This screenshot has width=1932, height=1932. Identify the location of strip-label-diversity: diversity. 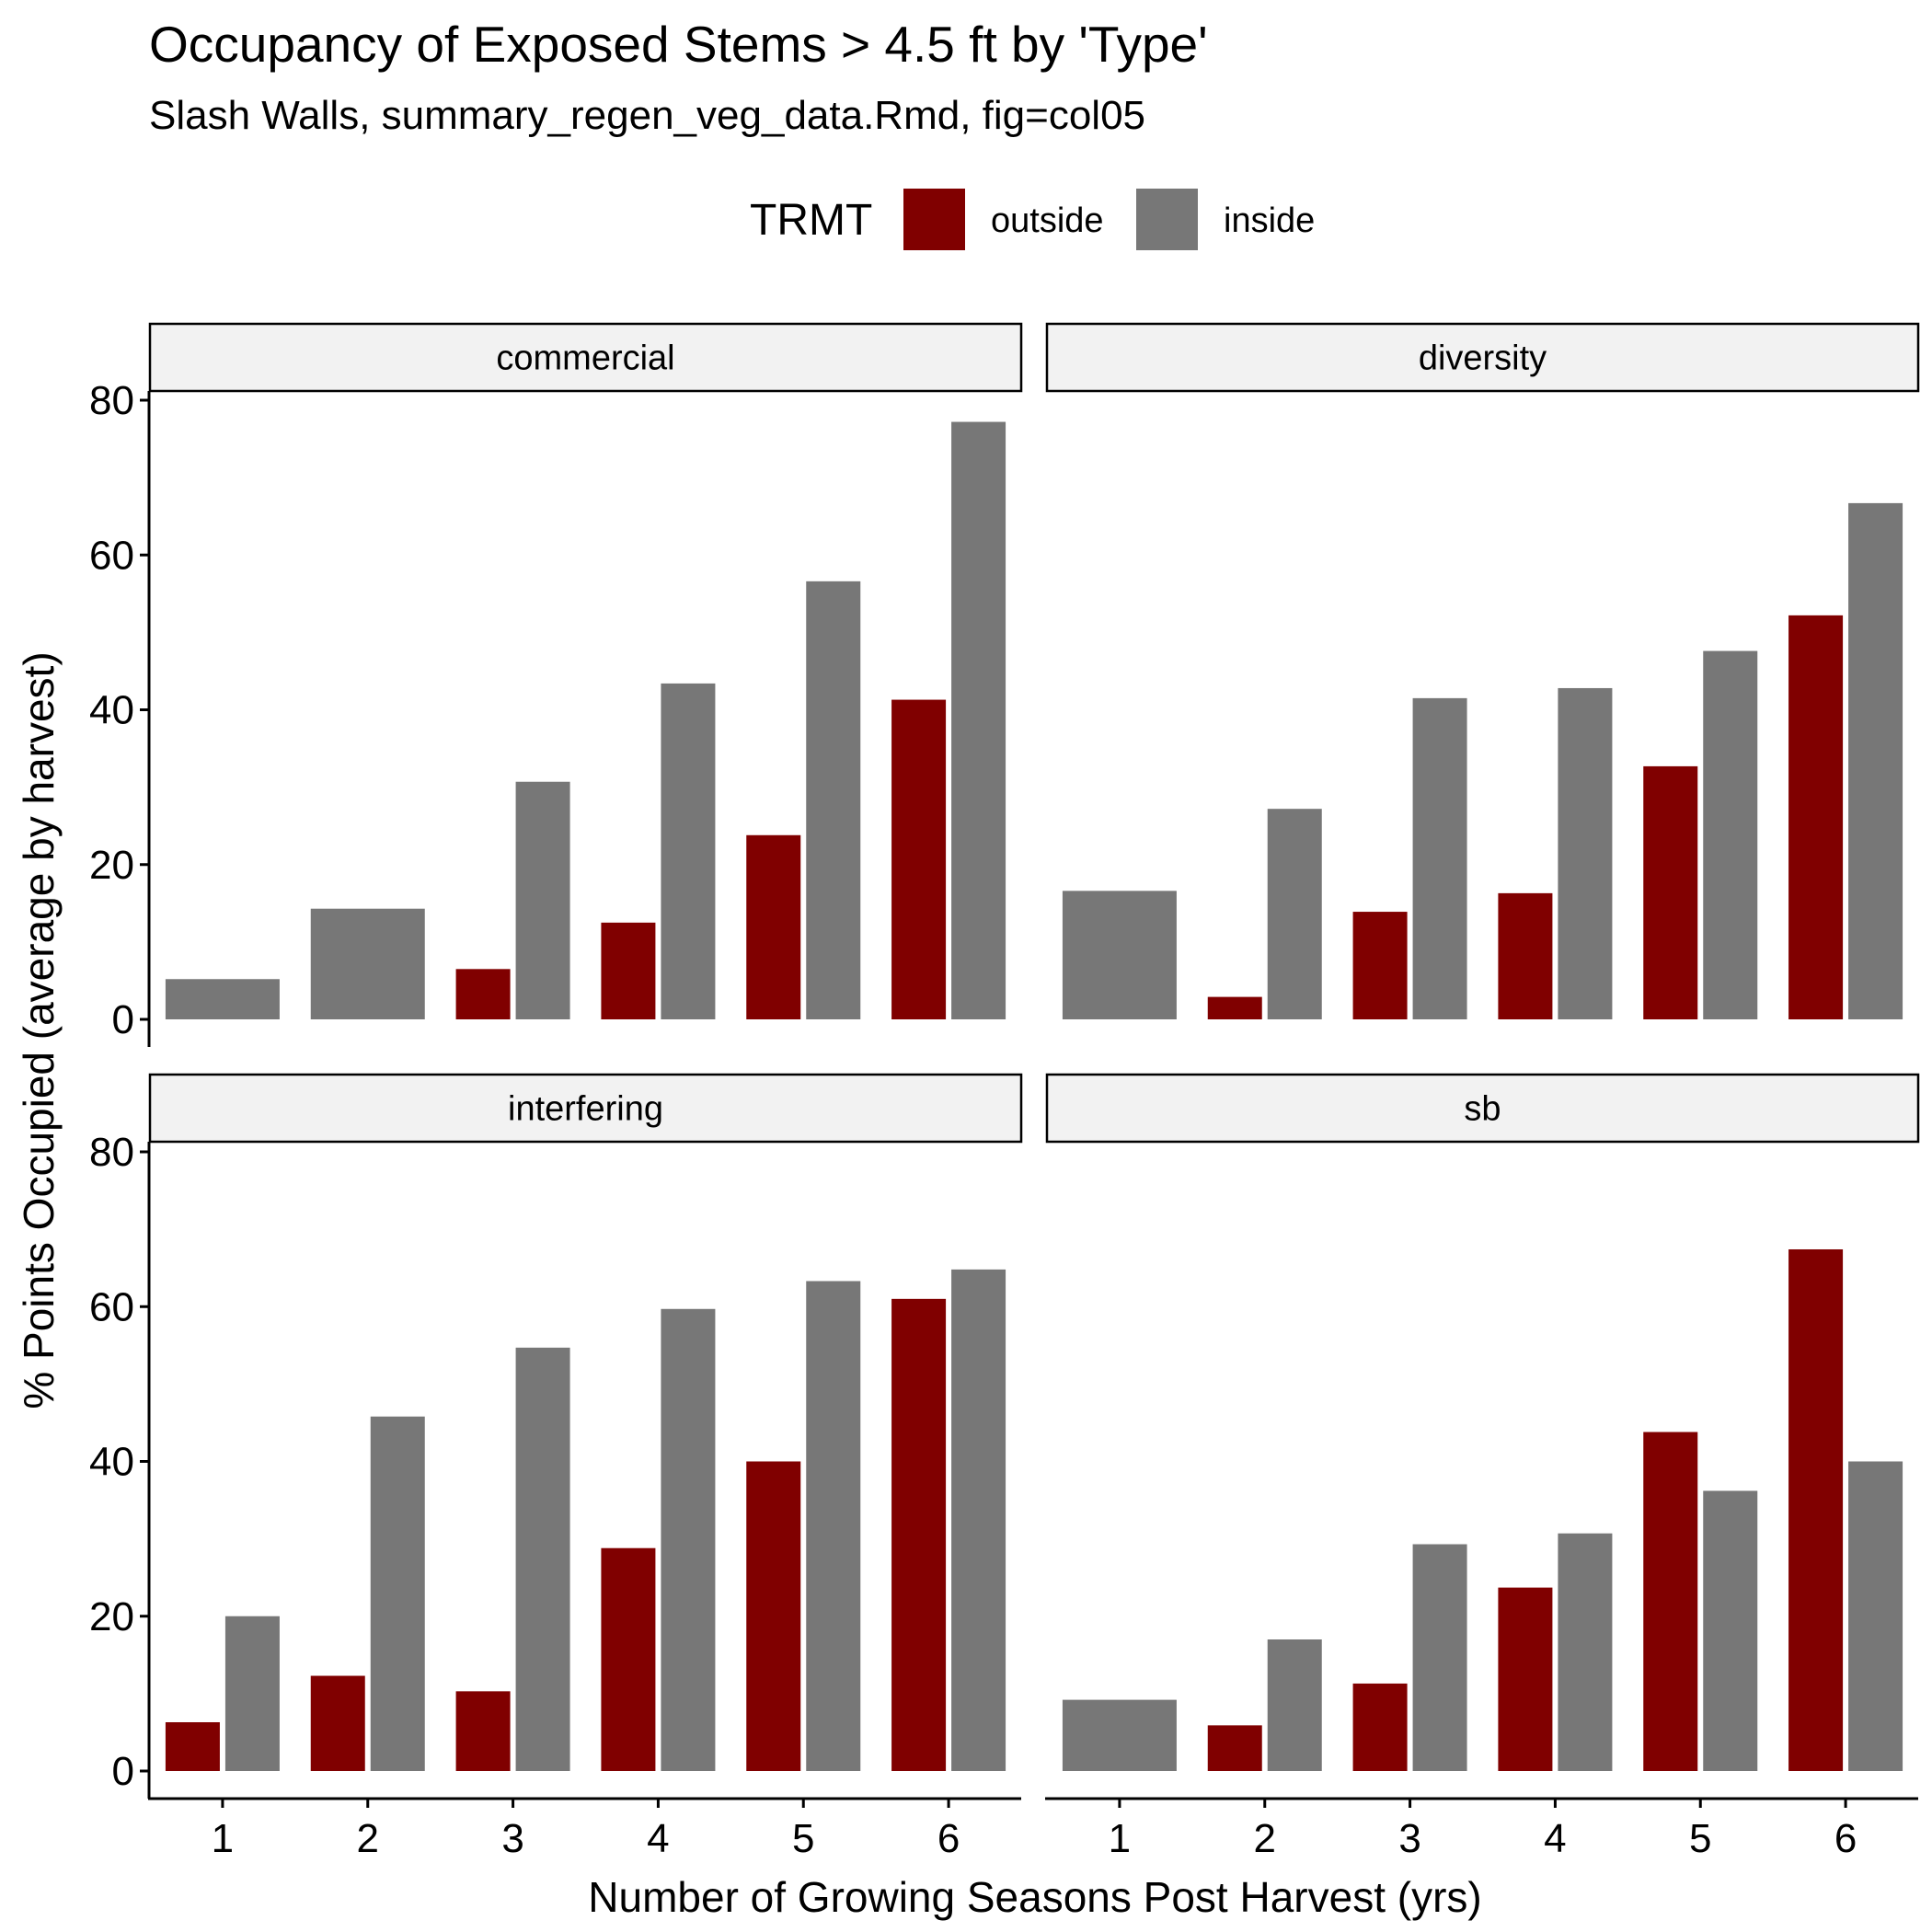
(1483, 358).